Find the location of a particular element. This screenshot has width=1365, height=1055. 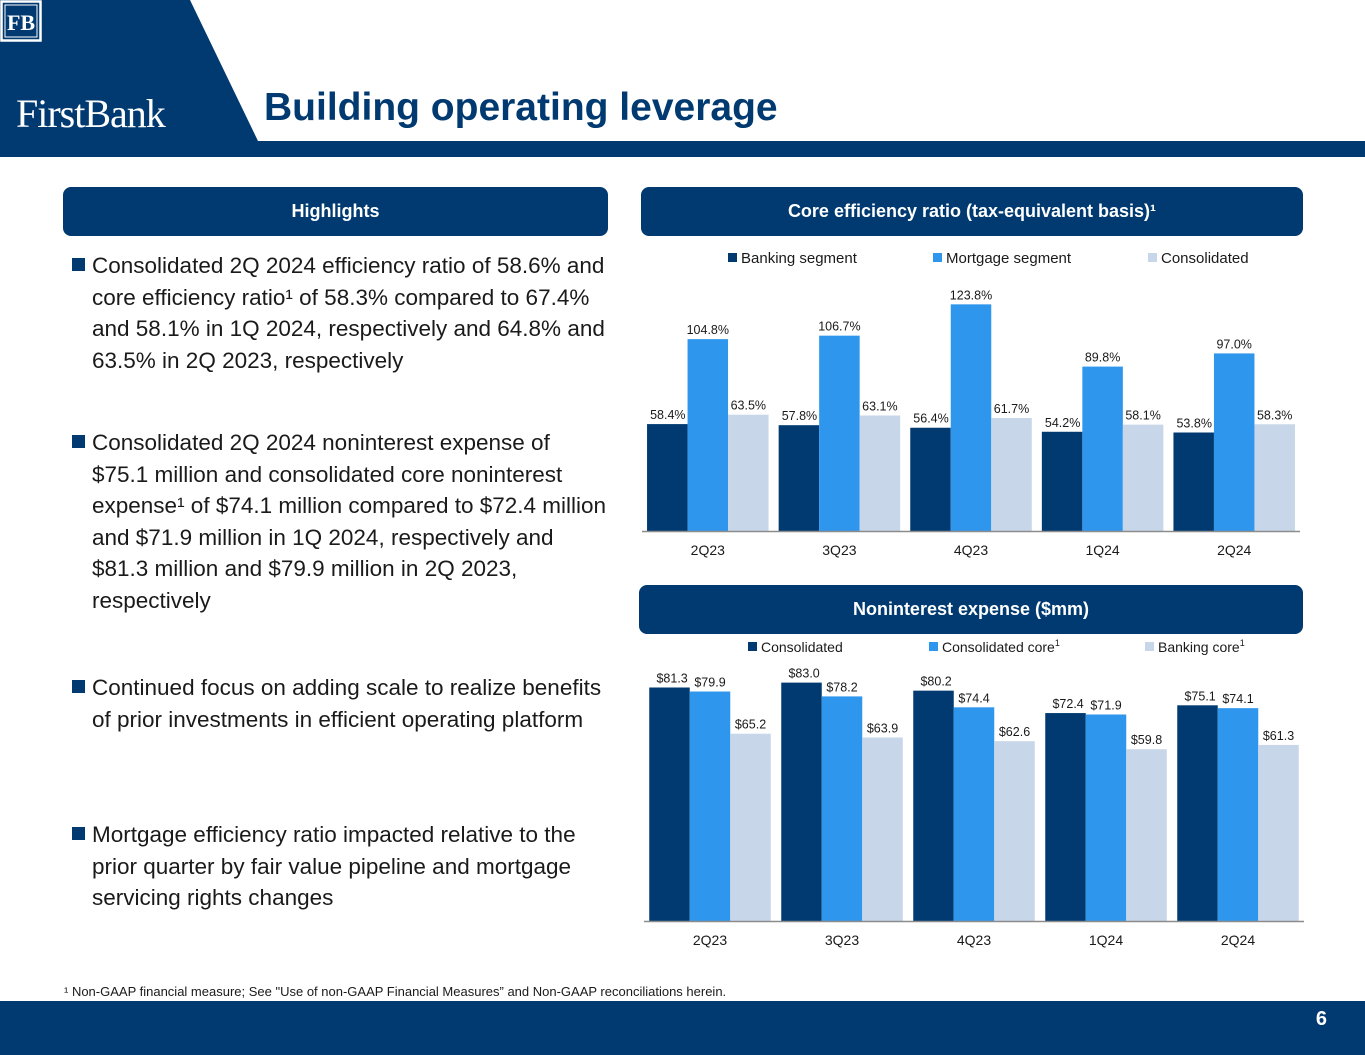

data-label: $71.9 is located at coordinates (1105, 705).